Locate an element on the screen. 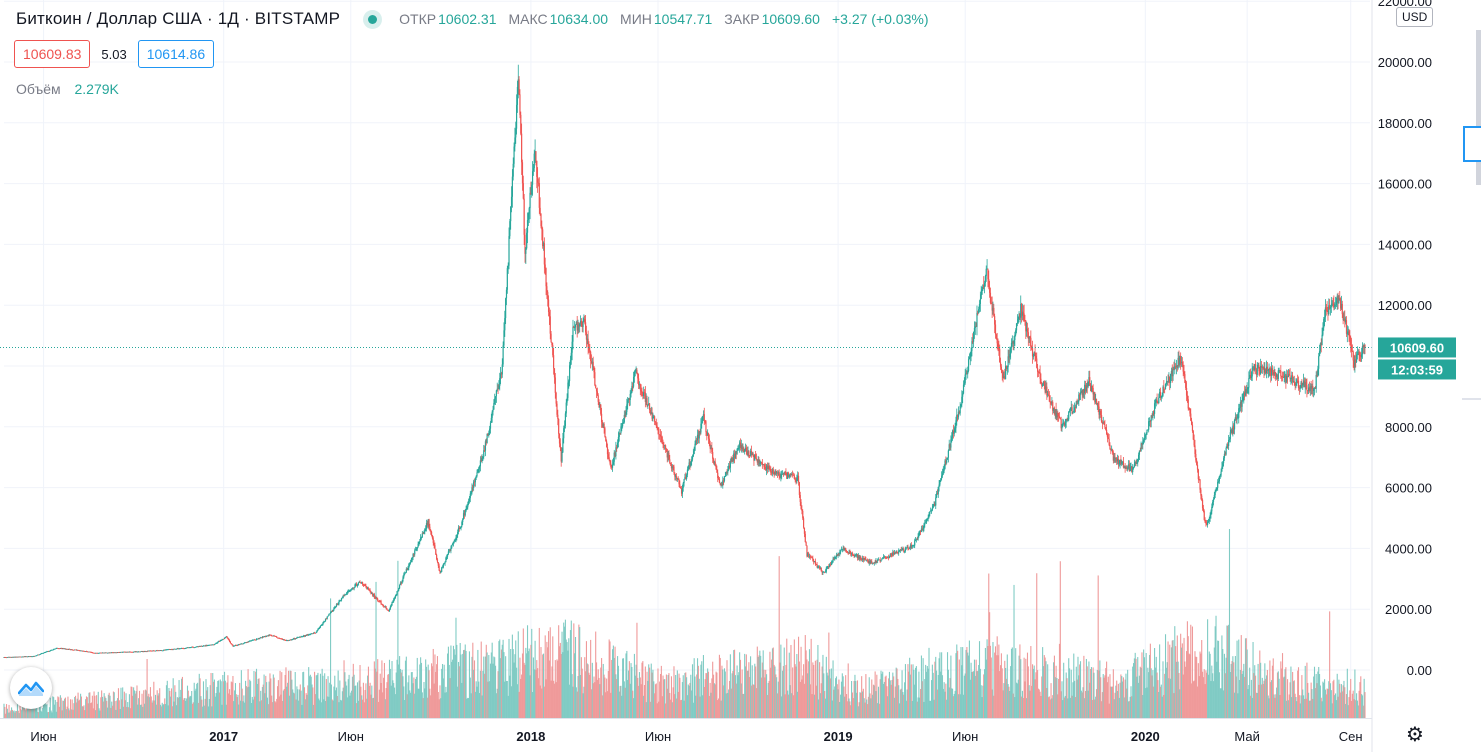  tradingview-logo-icon is located at coordinates (31, 688).